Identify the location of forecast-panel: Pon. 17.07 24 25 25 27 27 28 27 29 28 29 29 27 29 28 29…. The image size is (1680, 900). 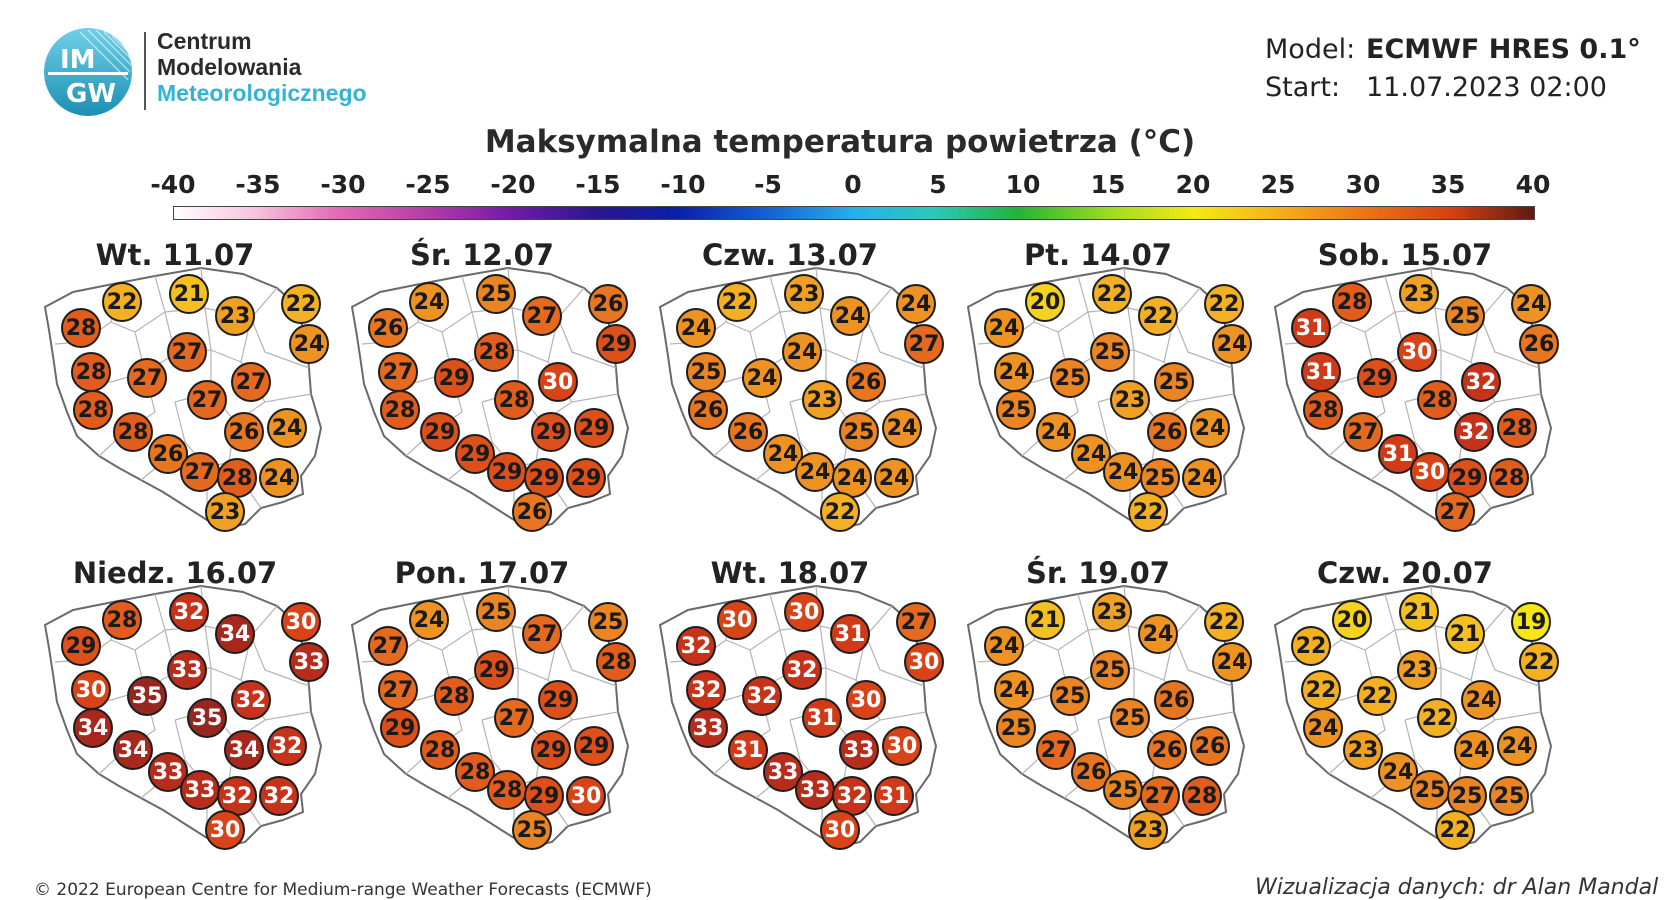
(482, 710).